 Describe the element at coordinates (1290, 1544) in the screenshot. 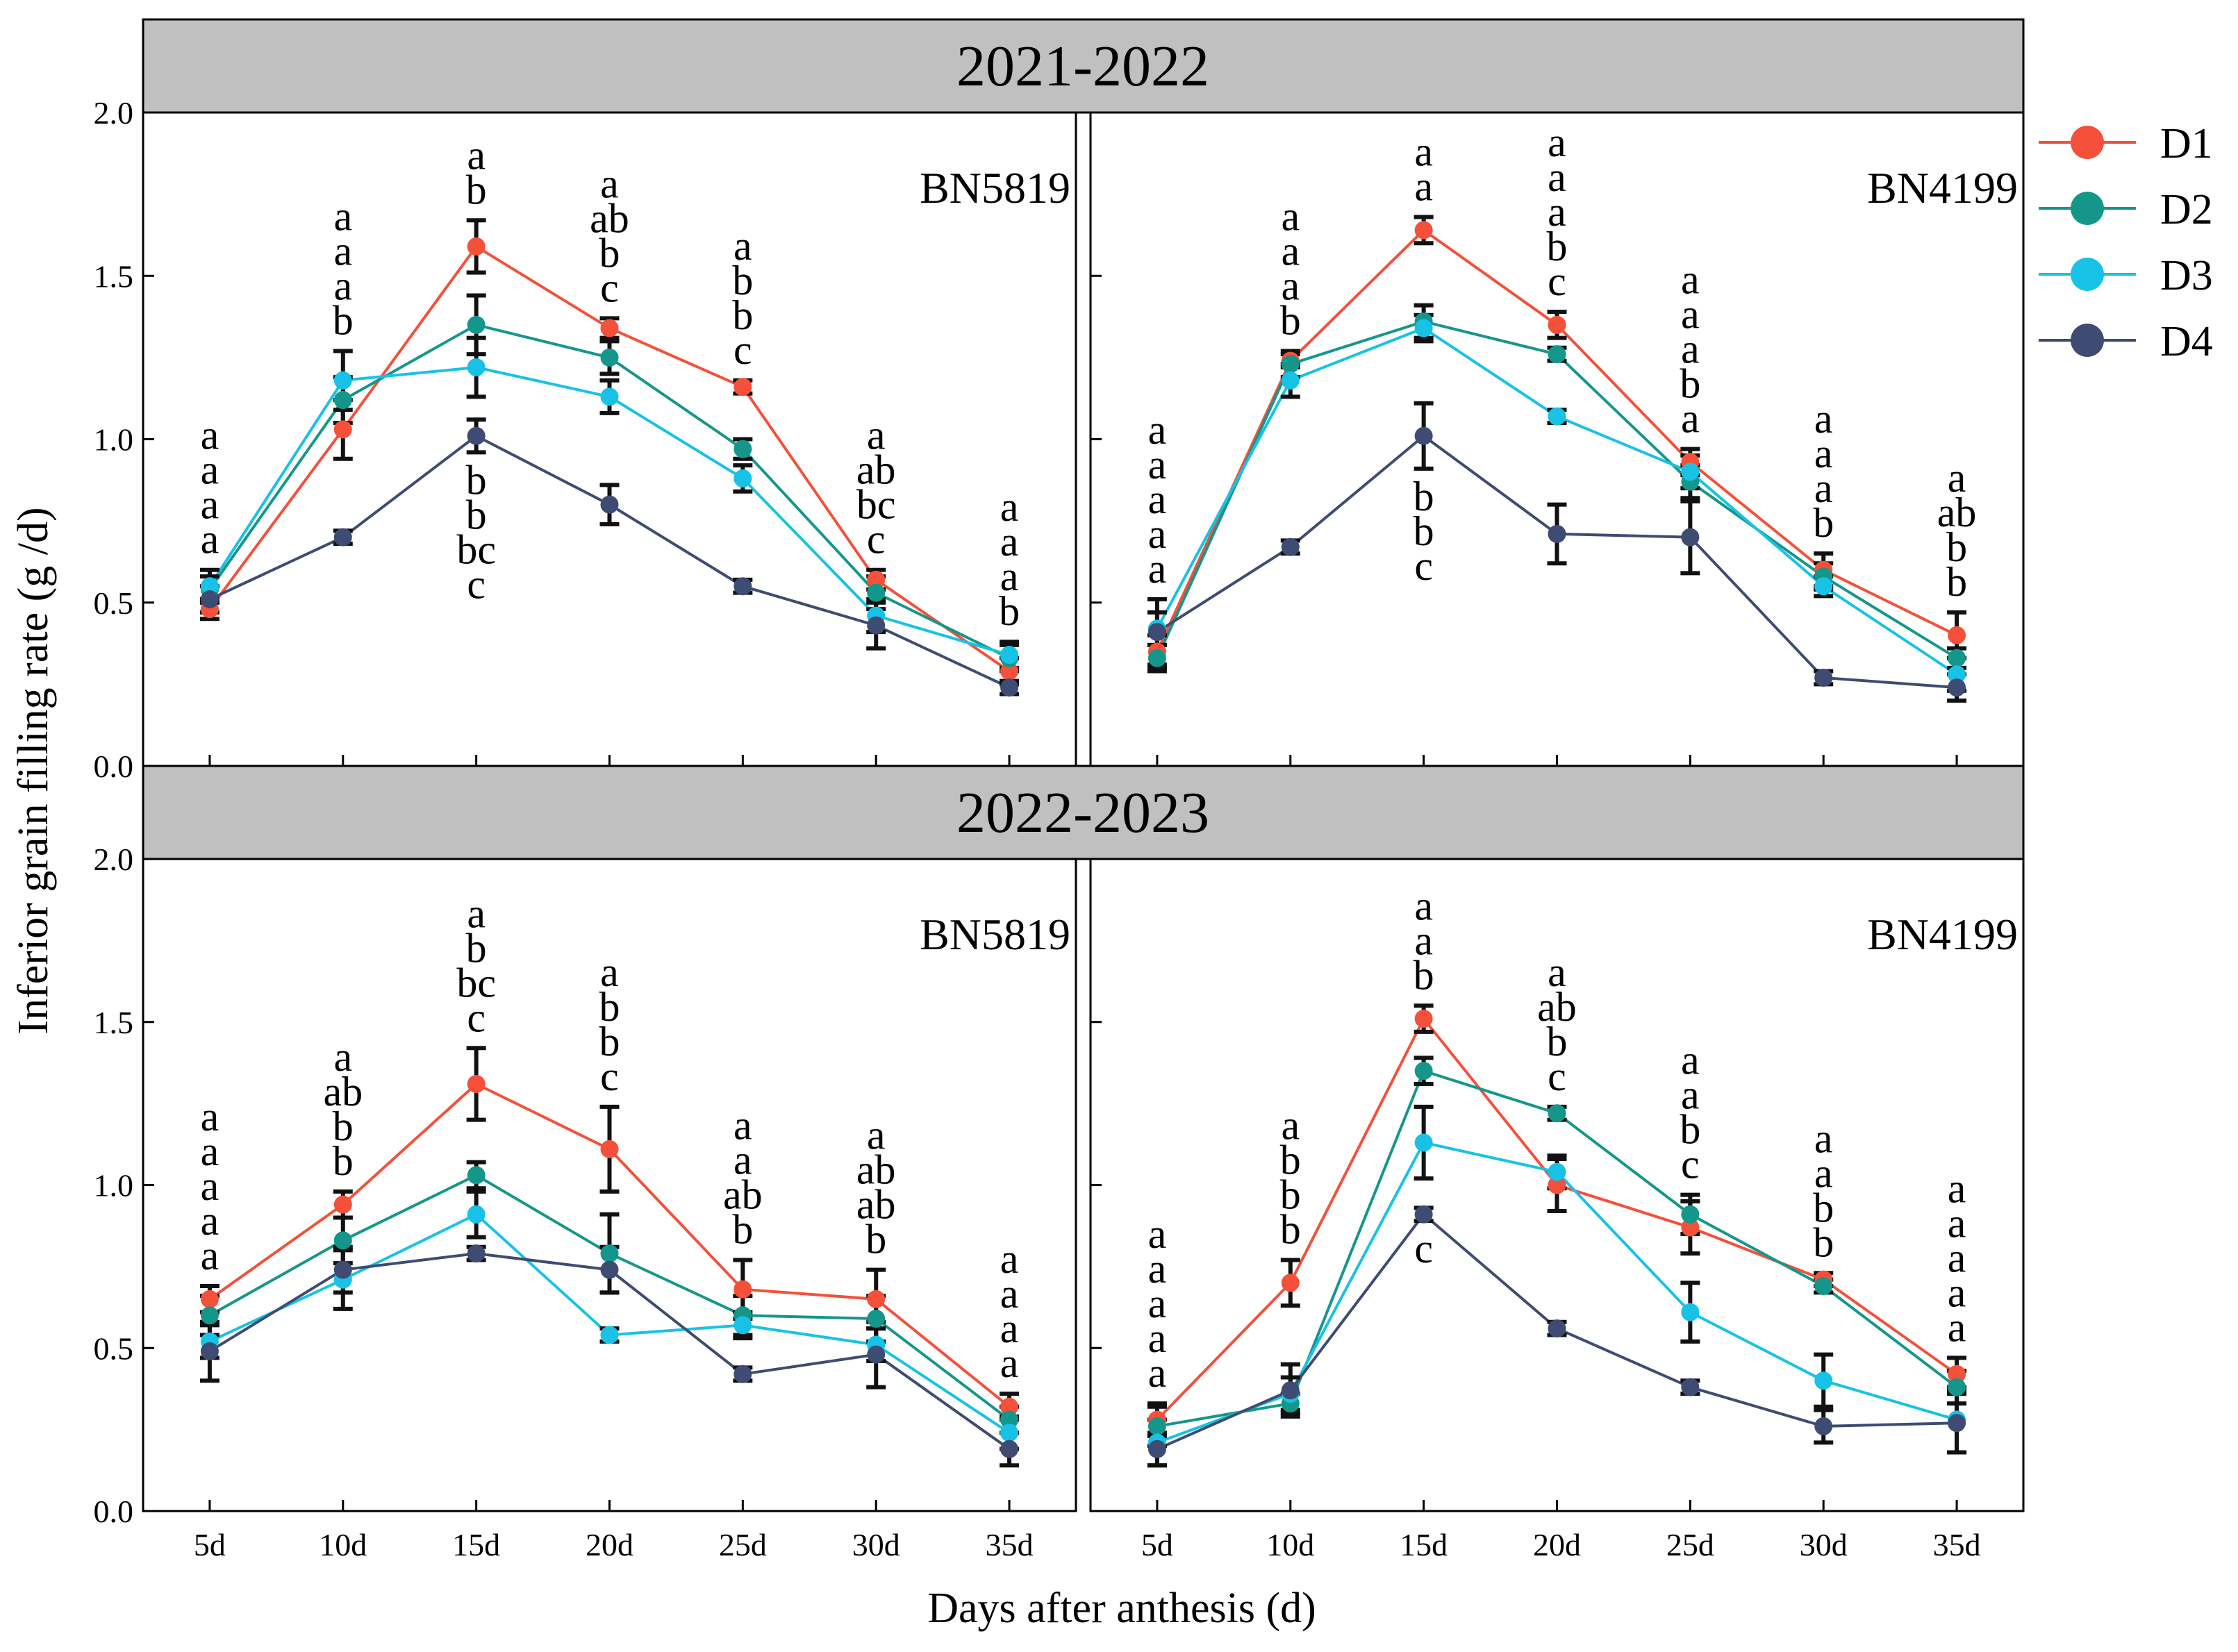

I see `x-tick-label: 10d` at that location.